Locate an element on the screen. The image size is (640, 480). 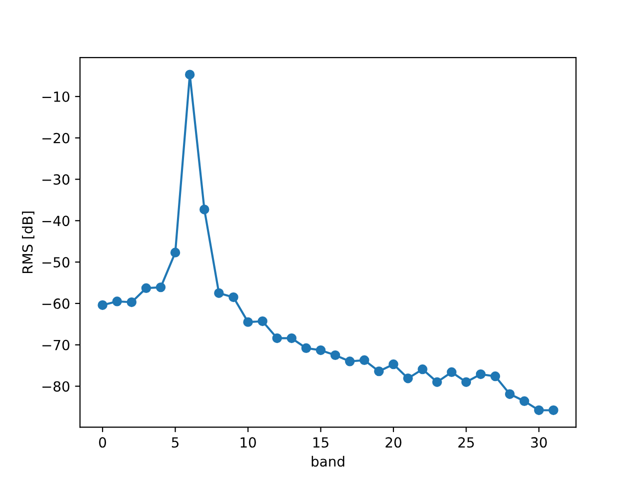
x-tick-label: 0 is located at coordinates (102, 442).